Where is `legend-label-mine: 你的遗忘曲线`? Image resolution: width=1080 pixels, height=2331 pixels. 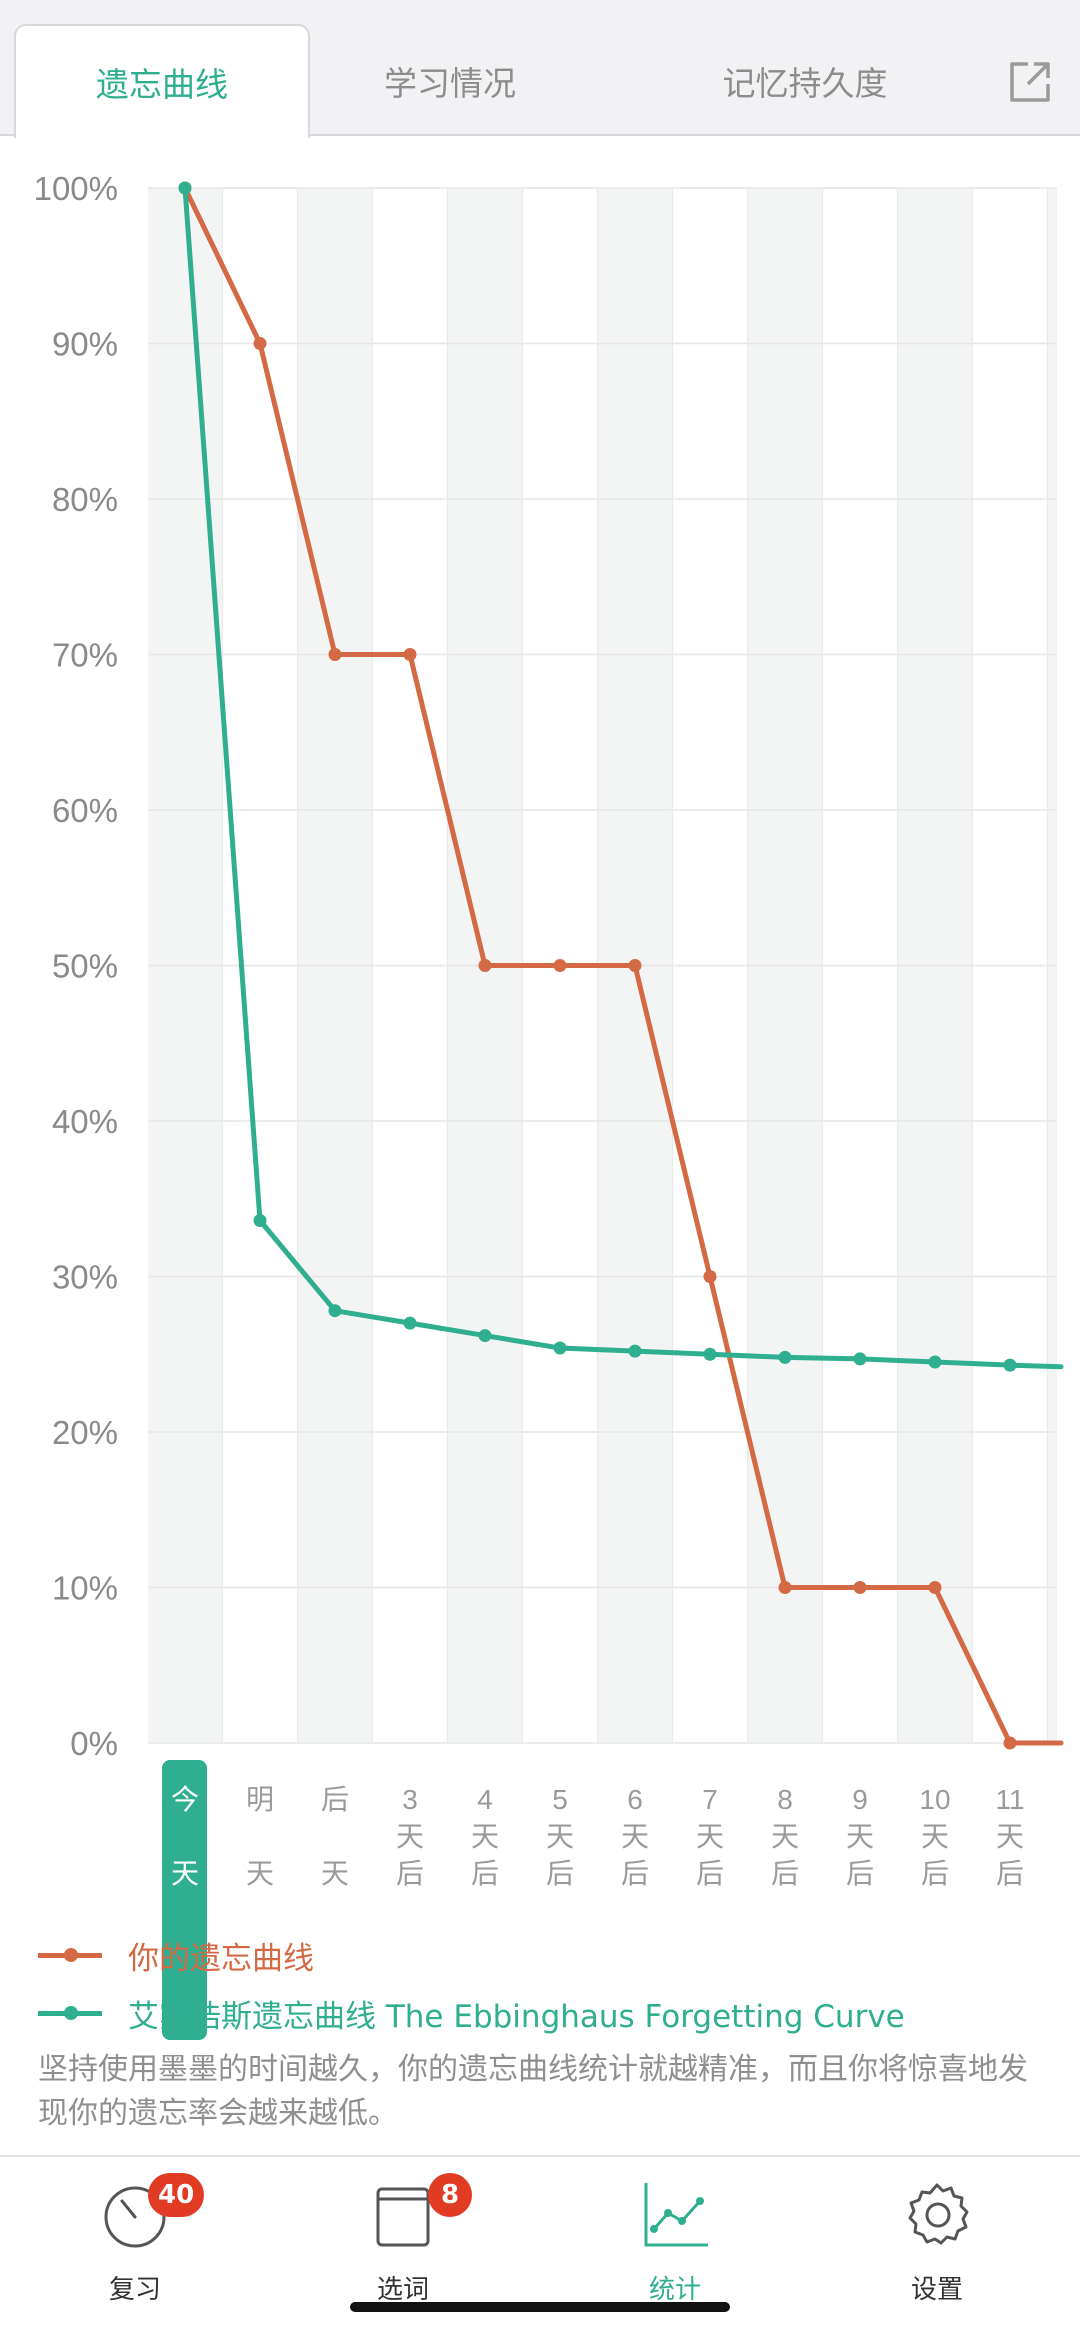 legend-label-mine: 你的遗忘曲线 is located at coordinates (221, 1958).